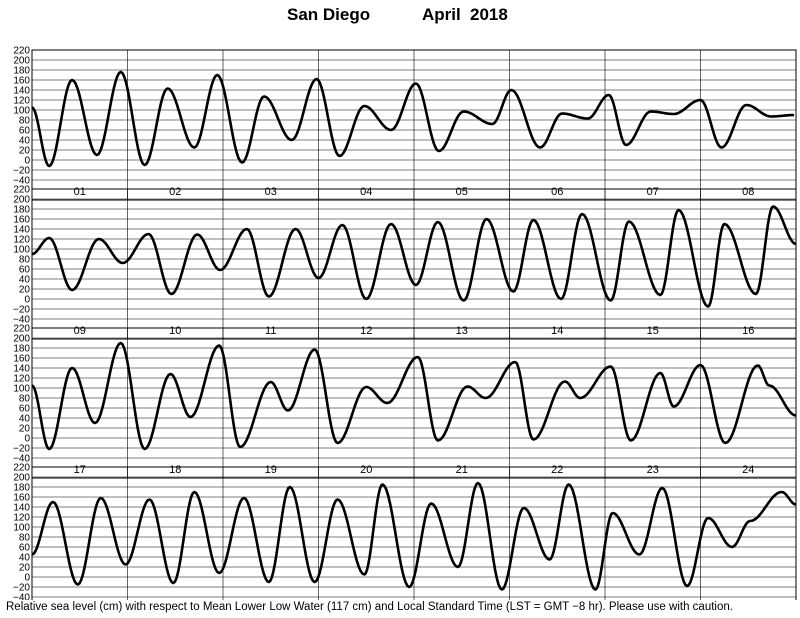  Describe the element at coordinates (653, 470) in the screenshot. I see `day-label: 23` at that location.